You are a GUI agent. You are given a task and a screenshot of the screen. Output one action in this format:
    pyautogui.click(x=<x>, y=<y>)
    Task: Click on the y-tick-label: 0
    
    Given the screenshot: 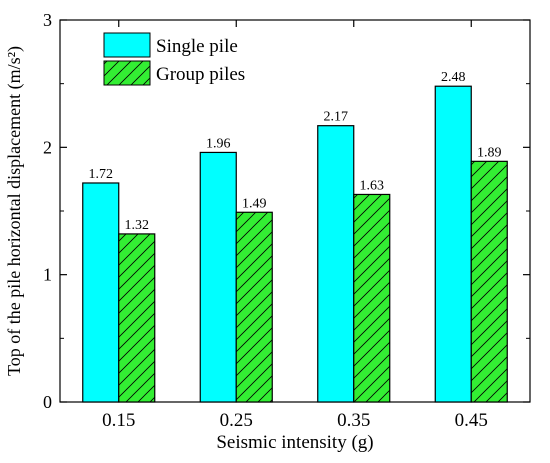 What is the action you would take?
    pyautogui.click(x=47, y=402)
    